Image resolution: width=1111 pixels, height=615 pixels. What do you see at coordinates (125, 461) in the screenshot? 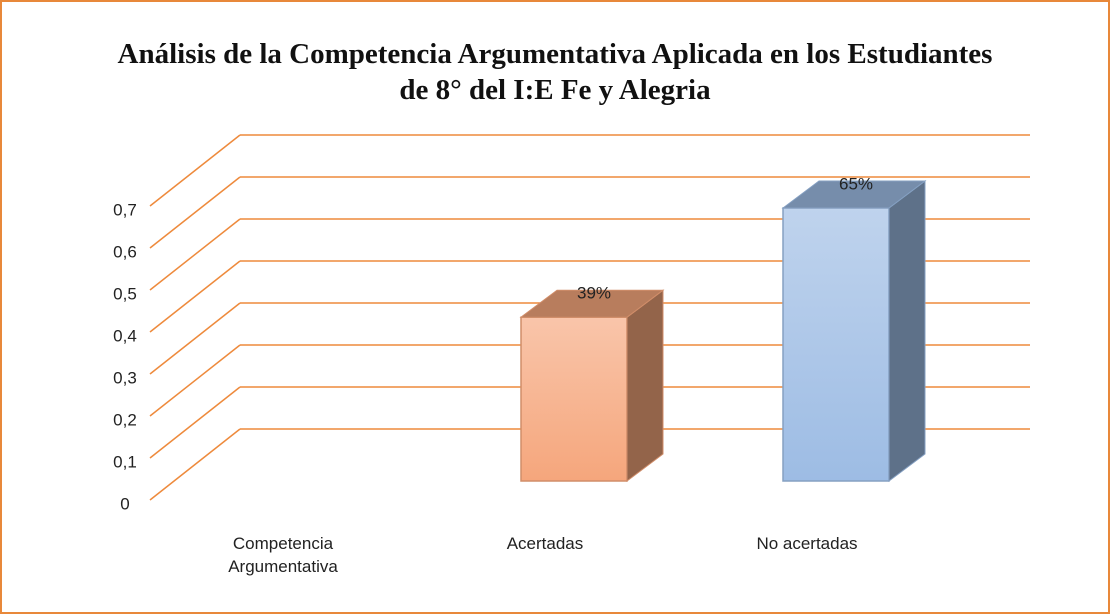
I see `y-tick-label: 0,1` at bounding box center [125, 461].